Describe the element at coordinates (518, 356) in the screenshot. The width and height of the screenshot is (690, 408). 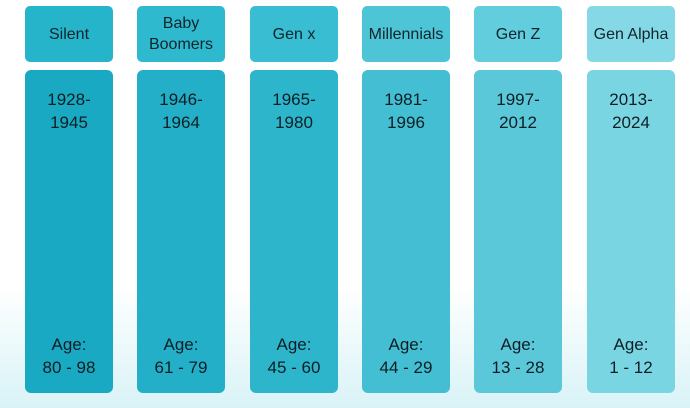
I see `age-range: Age: 13 - 28` at that location.